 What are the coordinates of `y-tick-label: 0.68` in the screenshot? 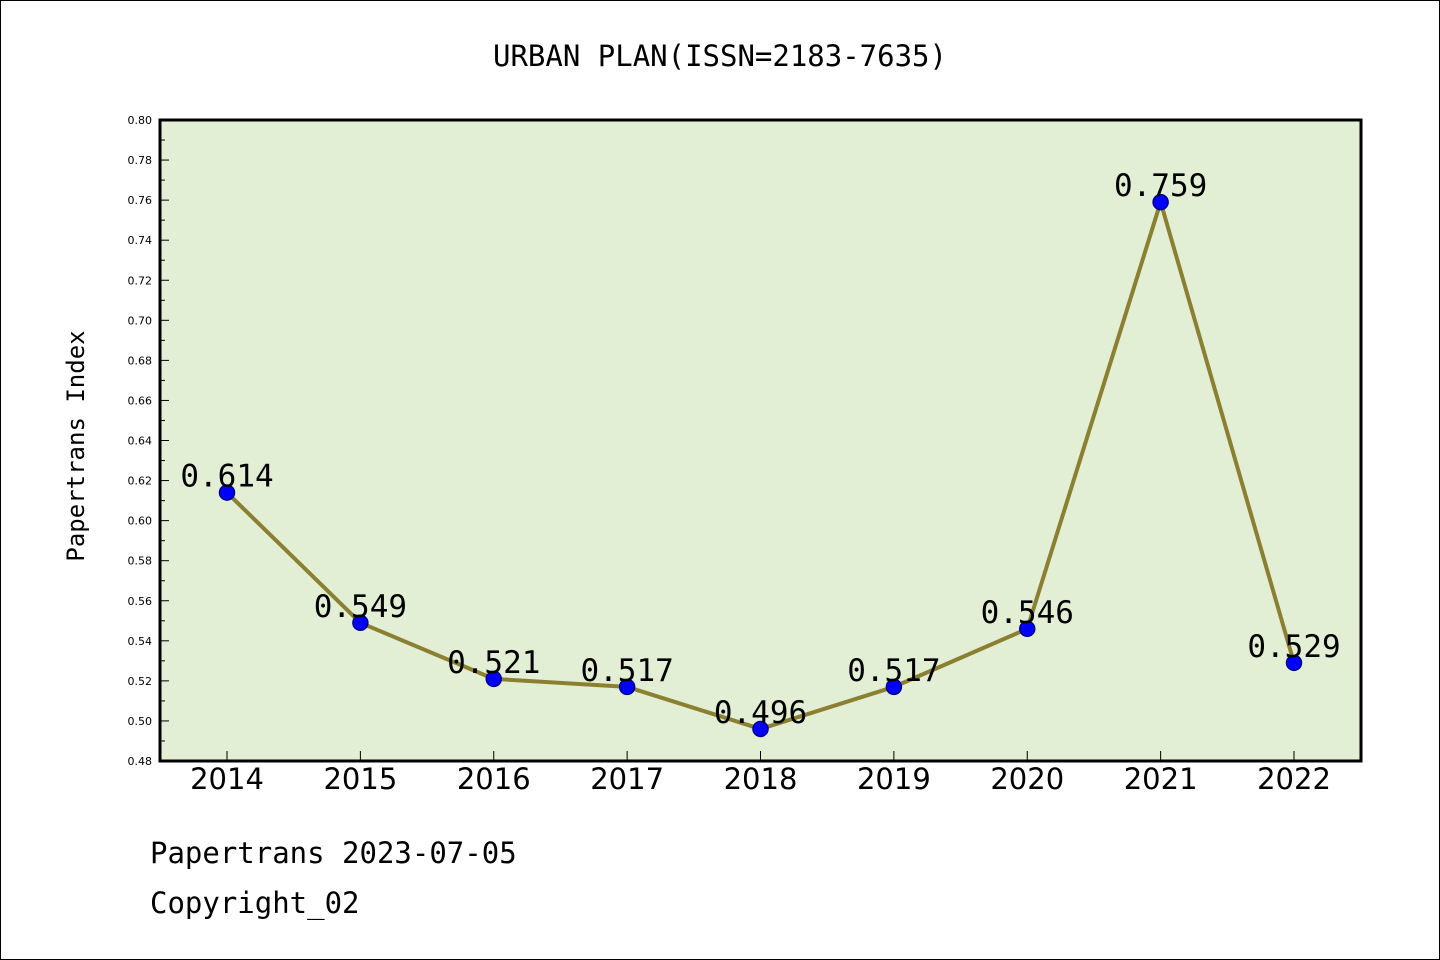 It's located at (140, 360).